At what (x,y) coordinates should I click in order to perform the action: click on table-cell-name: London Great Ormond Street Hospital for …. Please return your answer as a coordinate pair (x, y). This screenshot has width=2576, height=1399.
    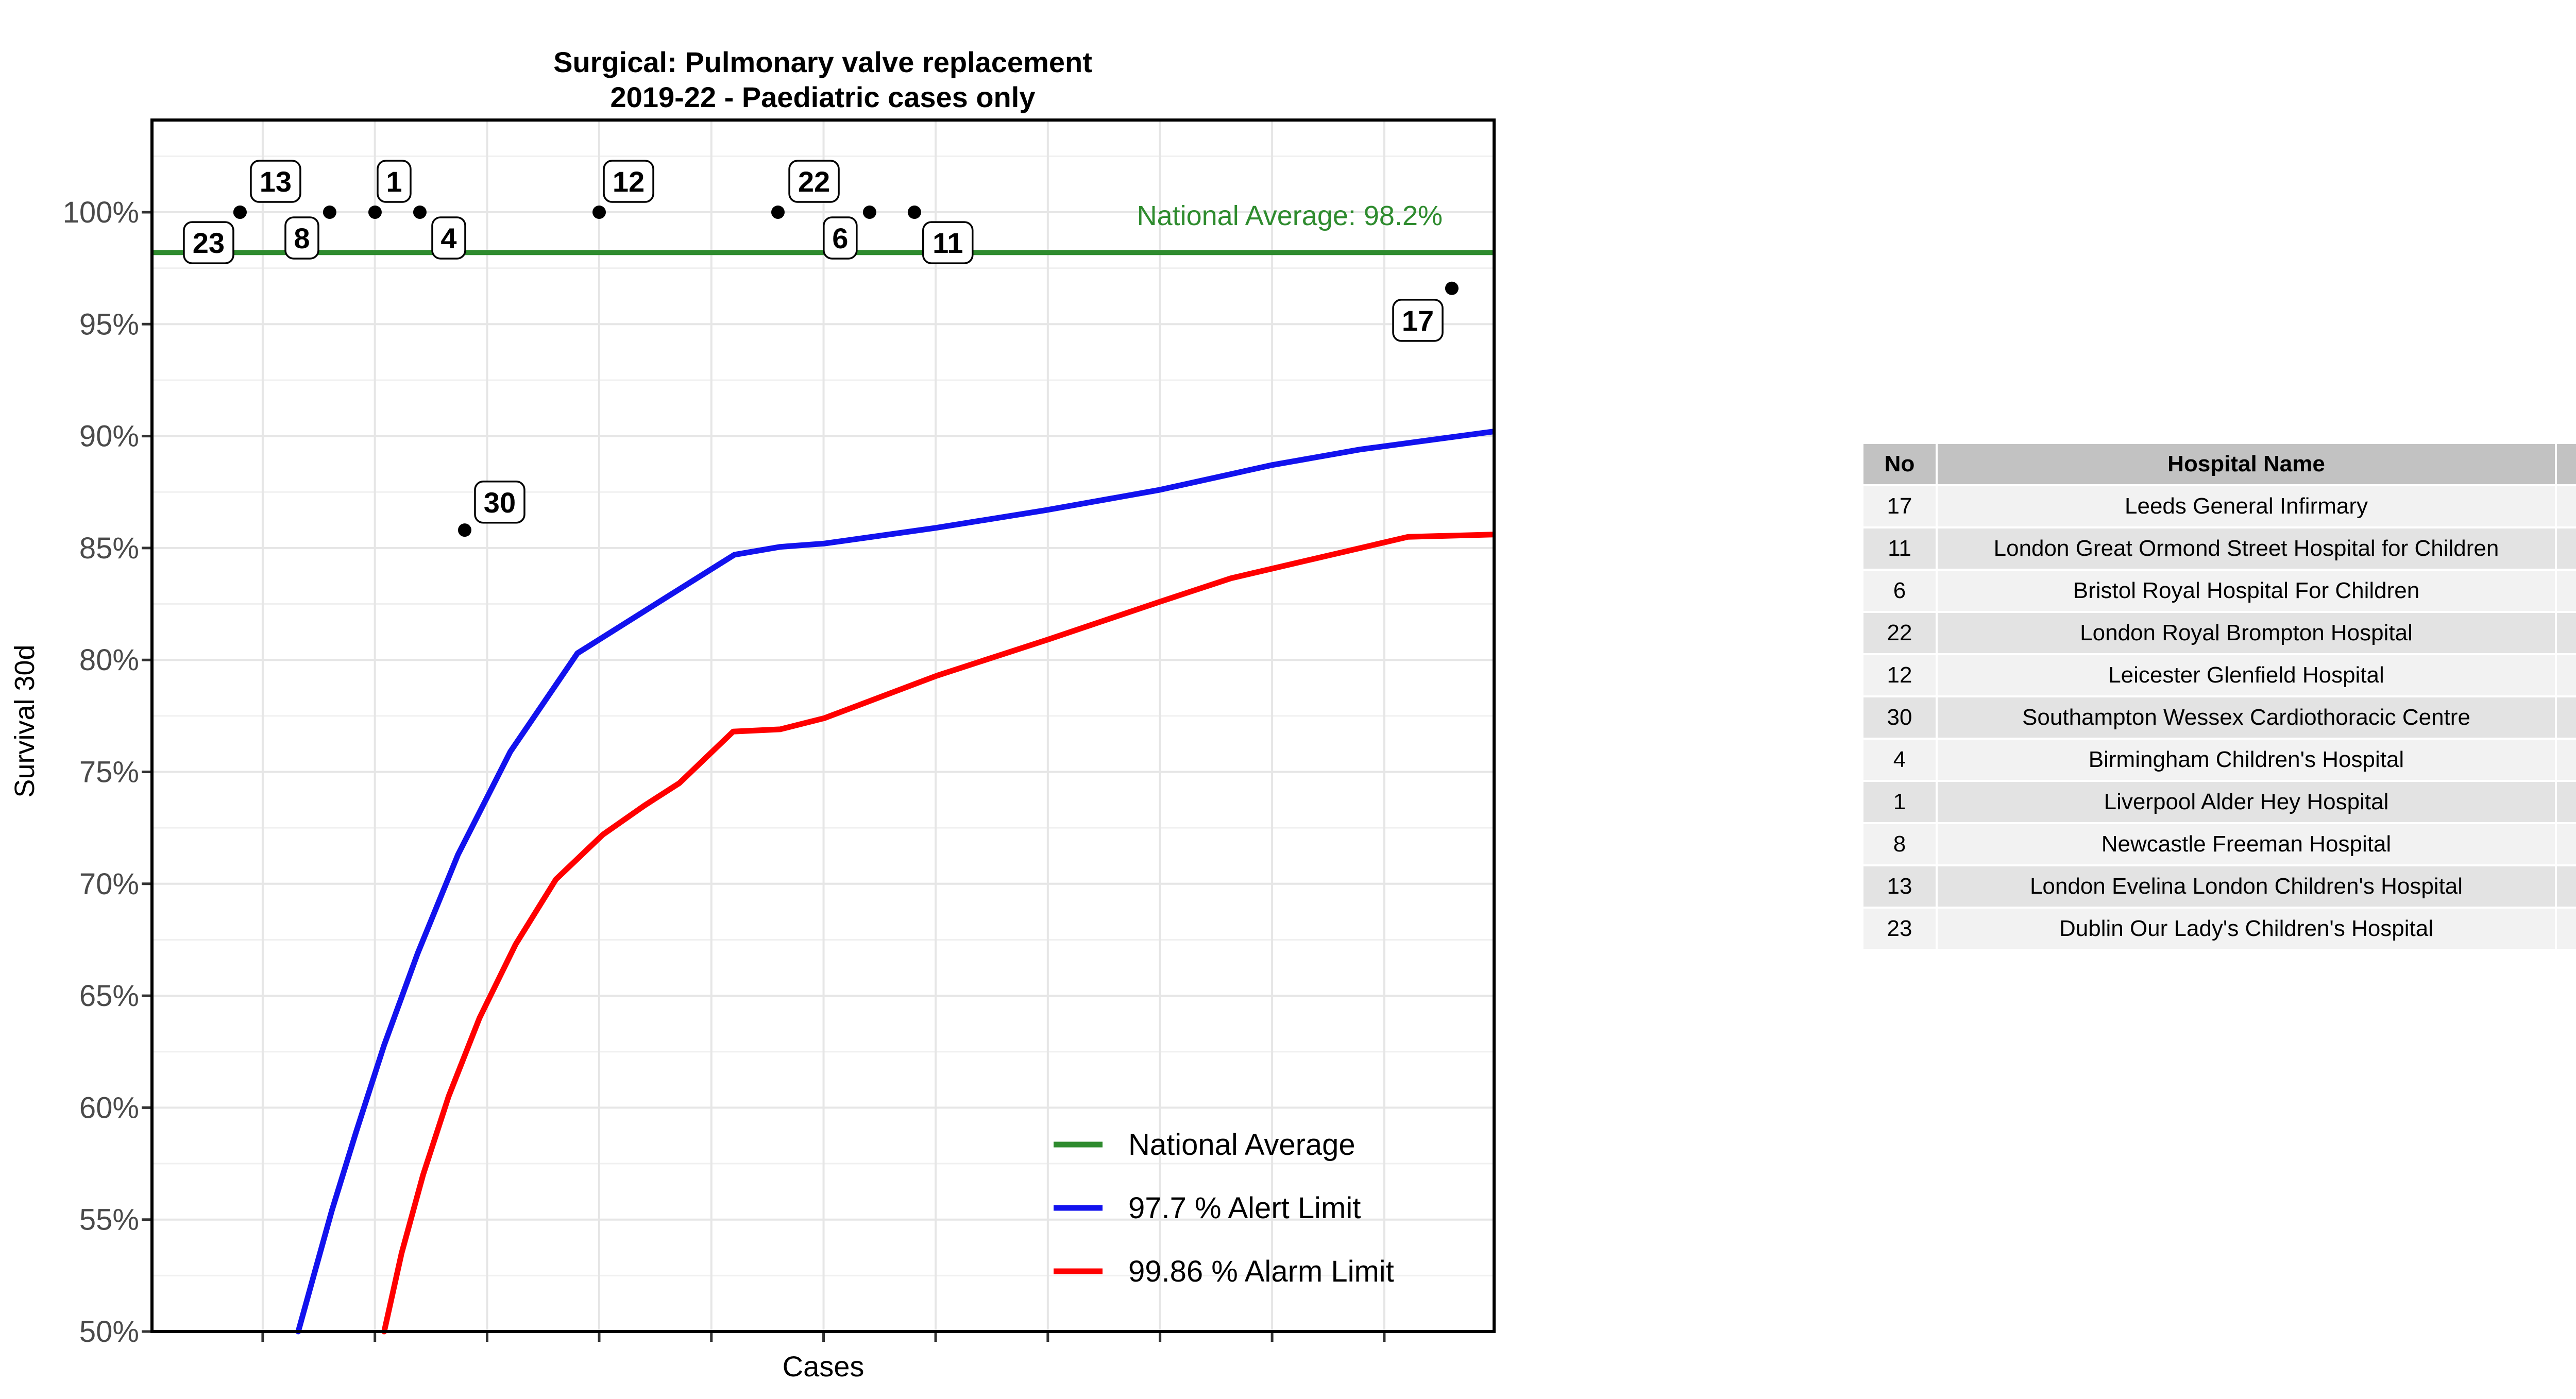
    Looking at the image, I should click on (2246, 548).